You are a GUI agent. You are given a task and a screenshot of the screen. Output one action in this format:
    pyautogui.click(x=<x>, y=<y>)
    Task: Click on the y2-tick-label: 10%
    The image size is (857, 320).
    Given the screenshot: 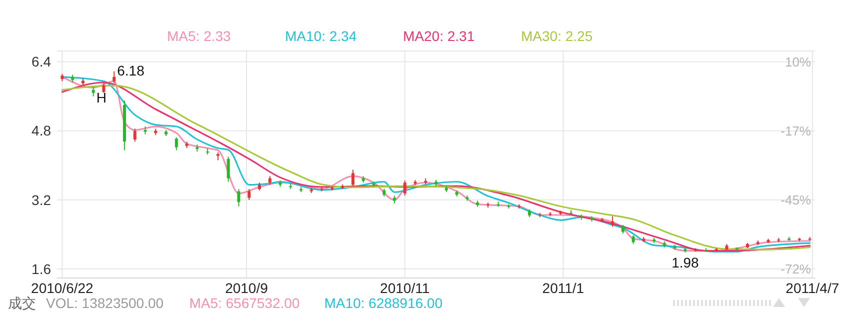 What is the action you would take?
    pyautogui.click(x=798, y=62)
    